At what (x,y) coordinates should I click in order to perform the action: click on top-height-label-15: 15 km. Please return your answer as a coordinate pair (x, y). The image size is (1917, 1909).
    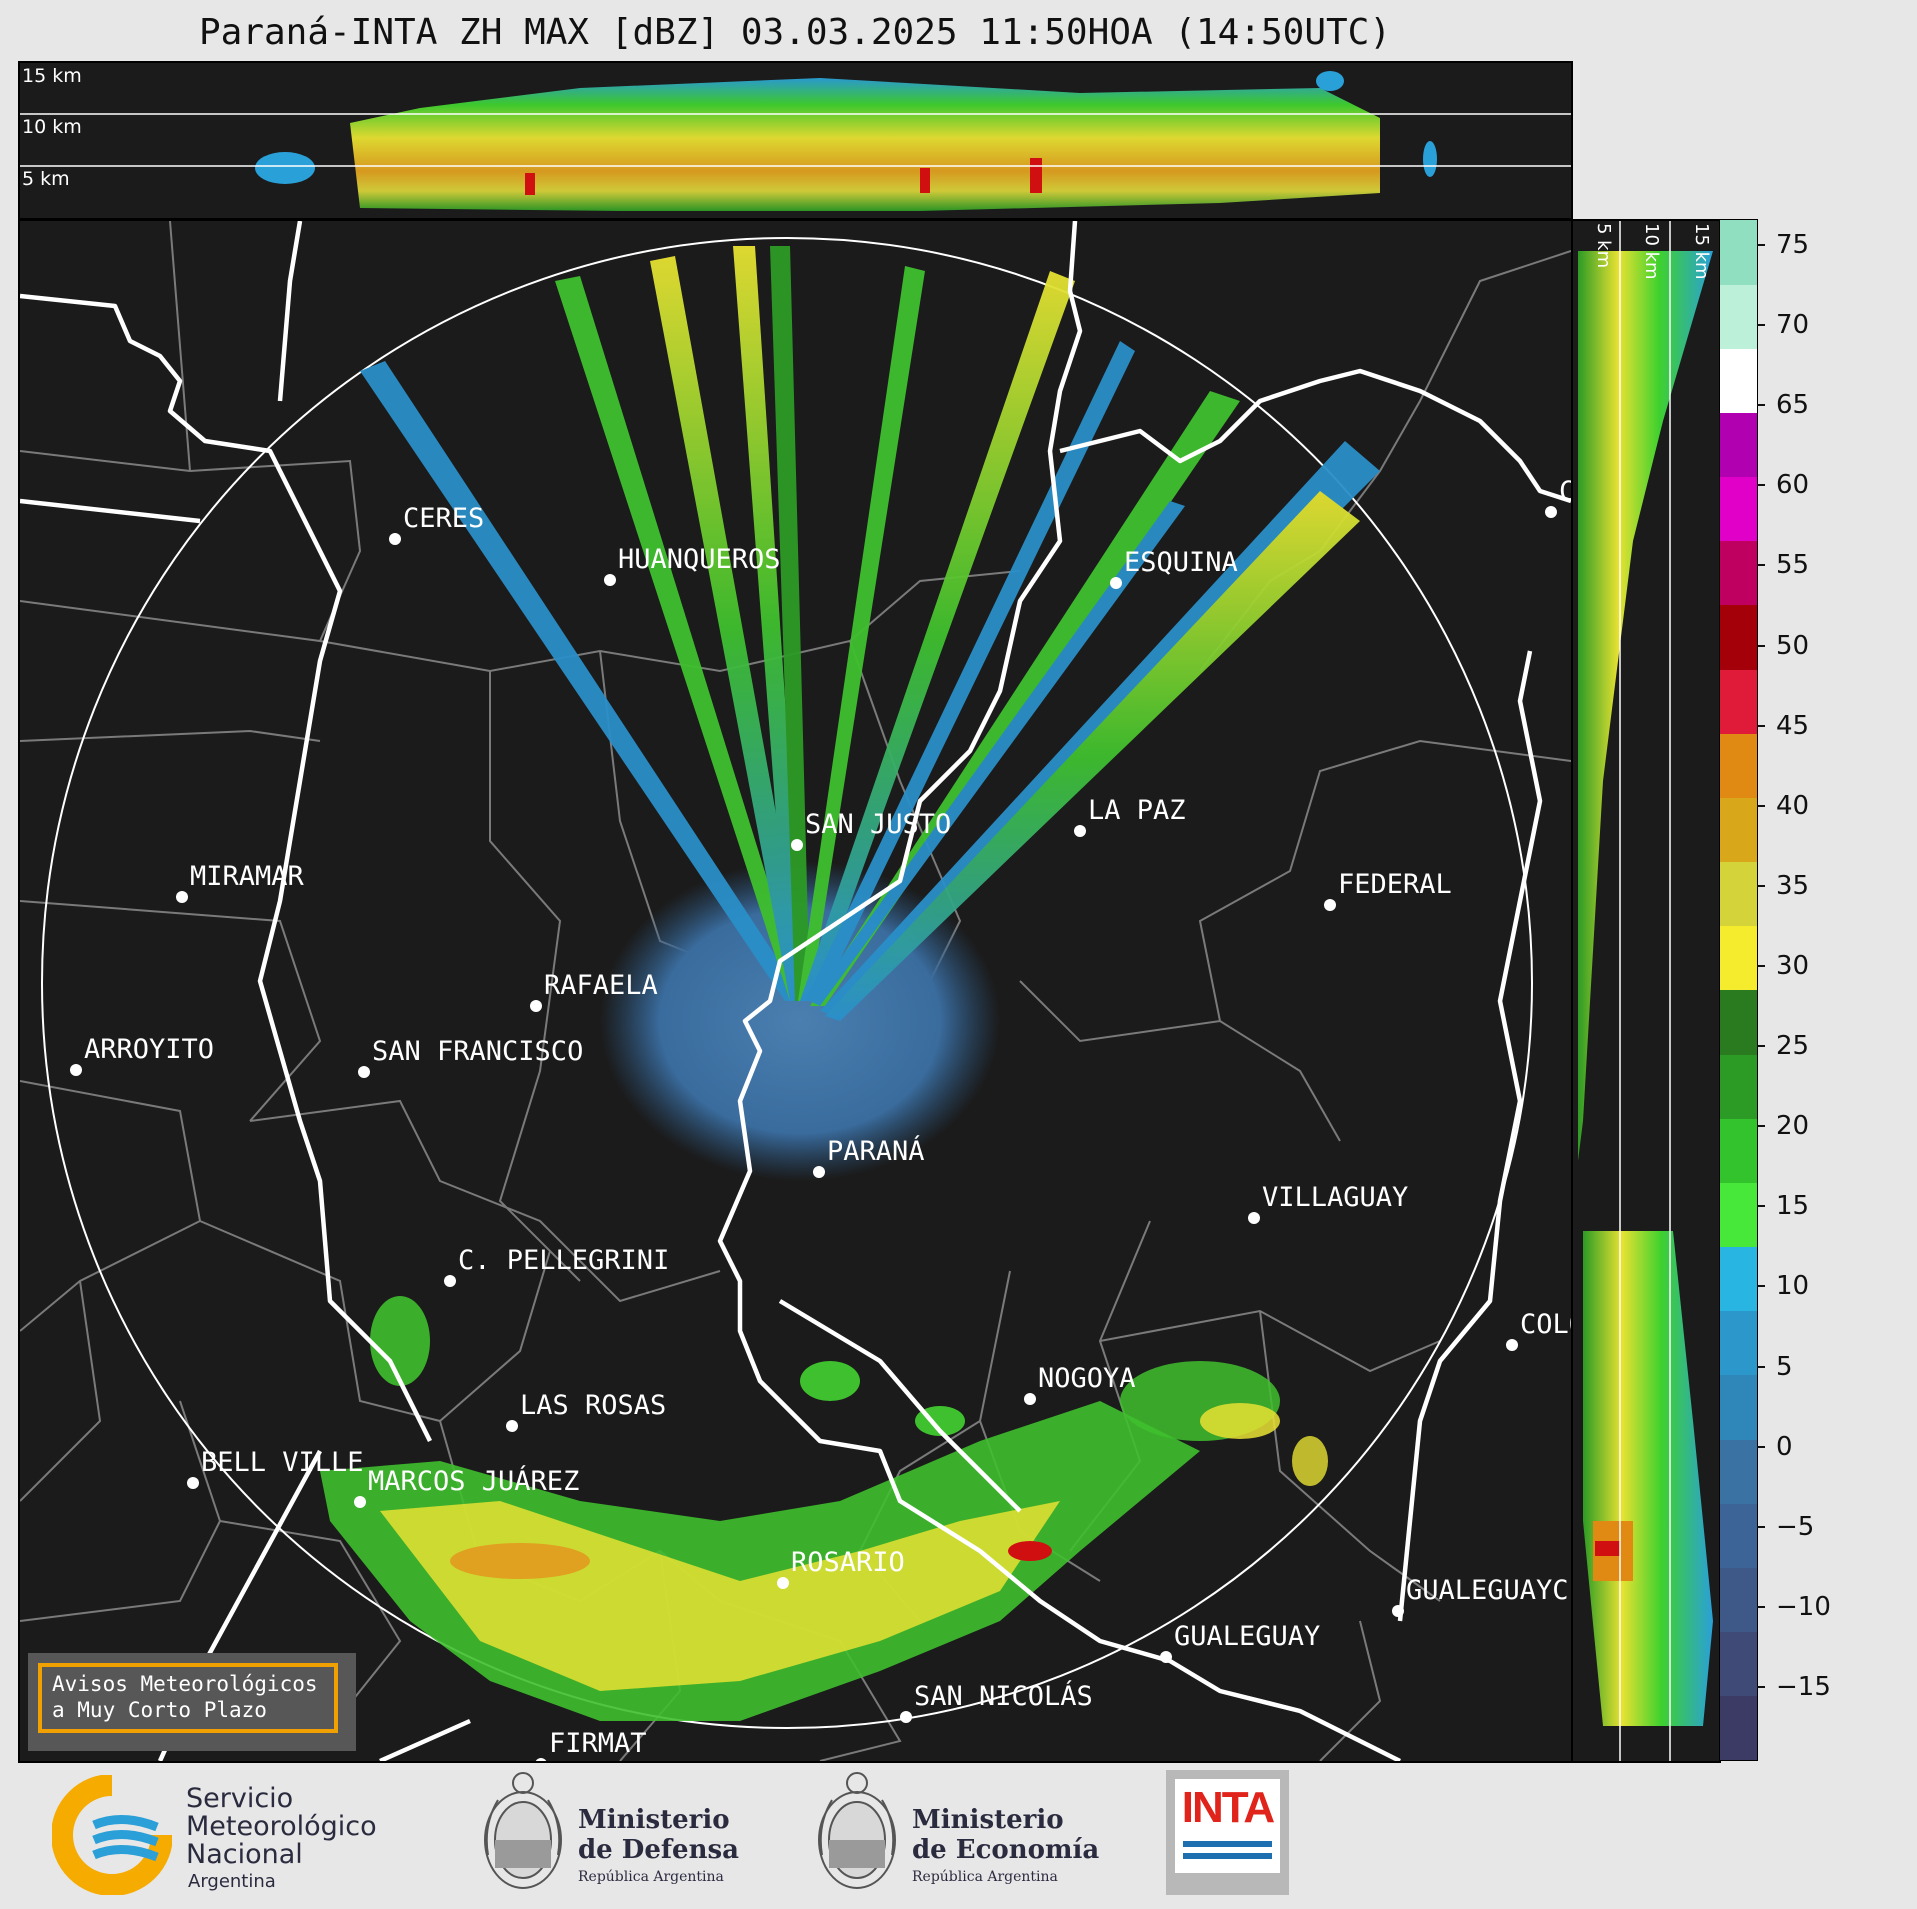
    Looking at the image, I should click on (52, 76).